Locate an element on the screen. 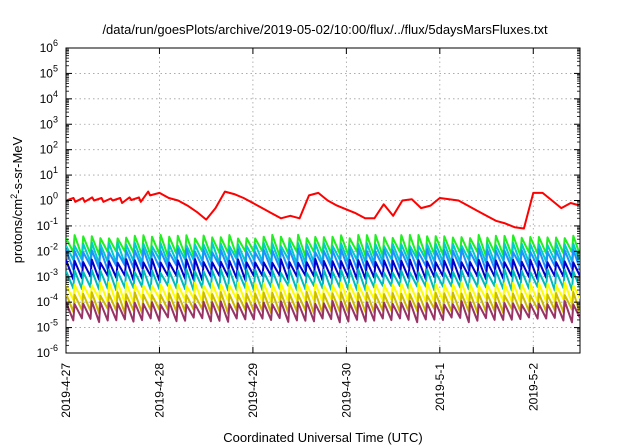 Image resolution: width=640 pixels, height=448 pixels. y-tick-exp: 2 is located at coordinates (55, 145).